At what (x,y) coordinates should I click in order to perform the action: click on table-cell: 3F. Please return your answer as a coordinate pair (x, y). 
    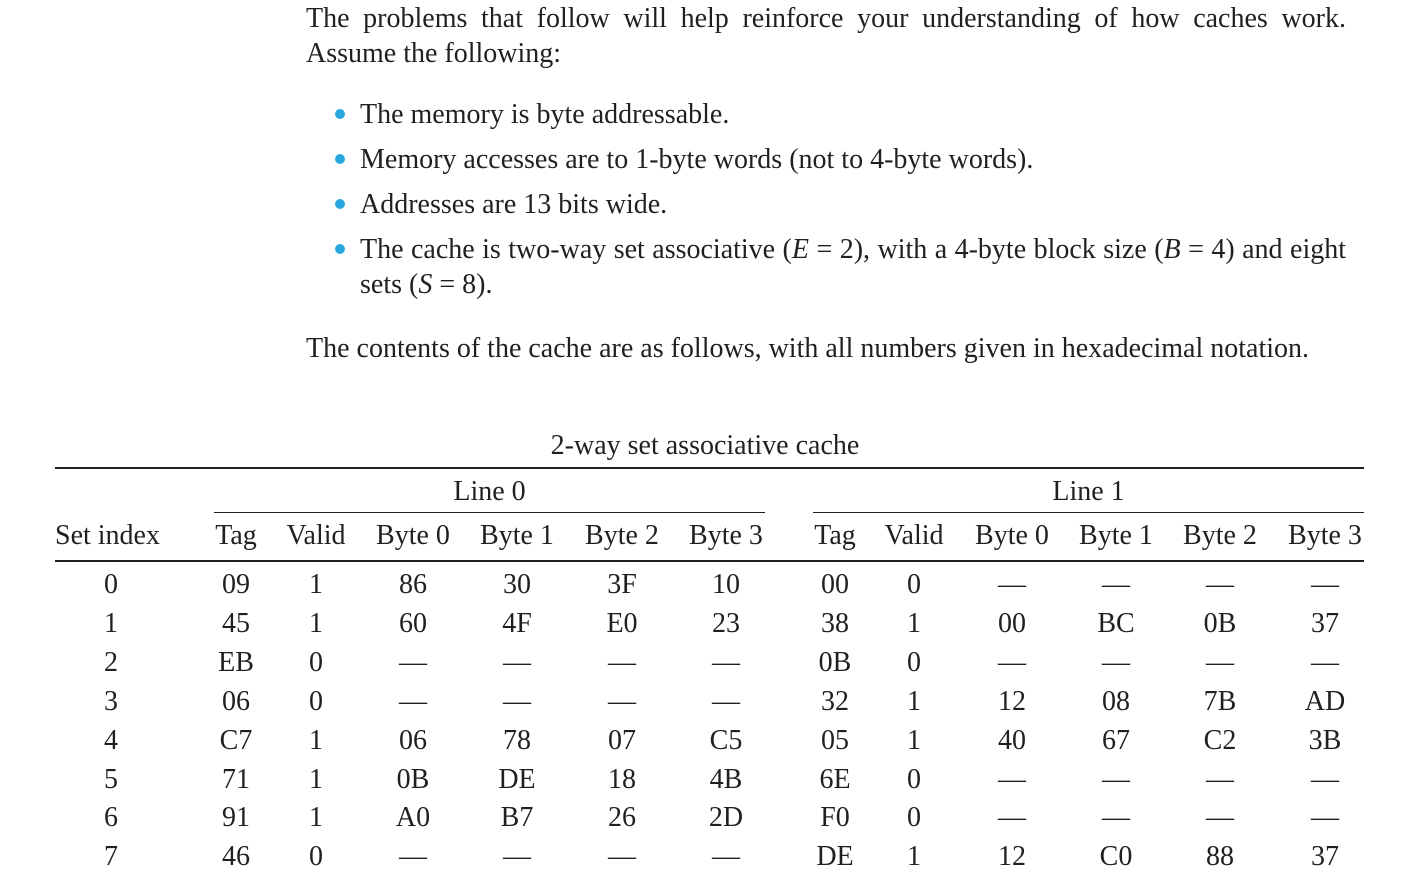
    Looking at the image, I should click on (622, 584).